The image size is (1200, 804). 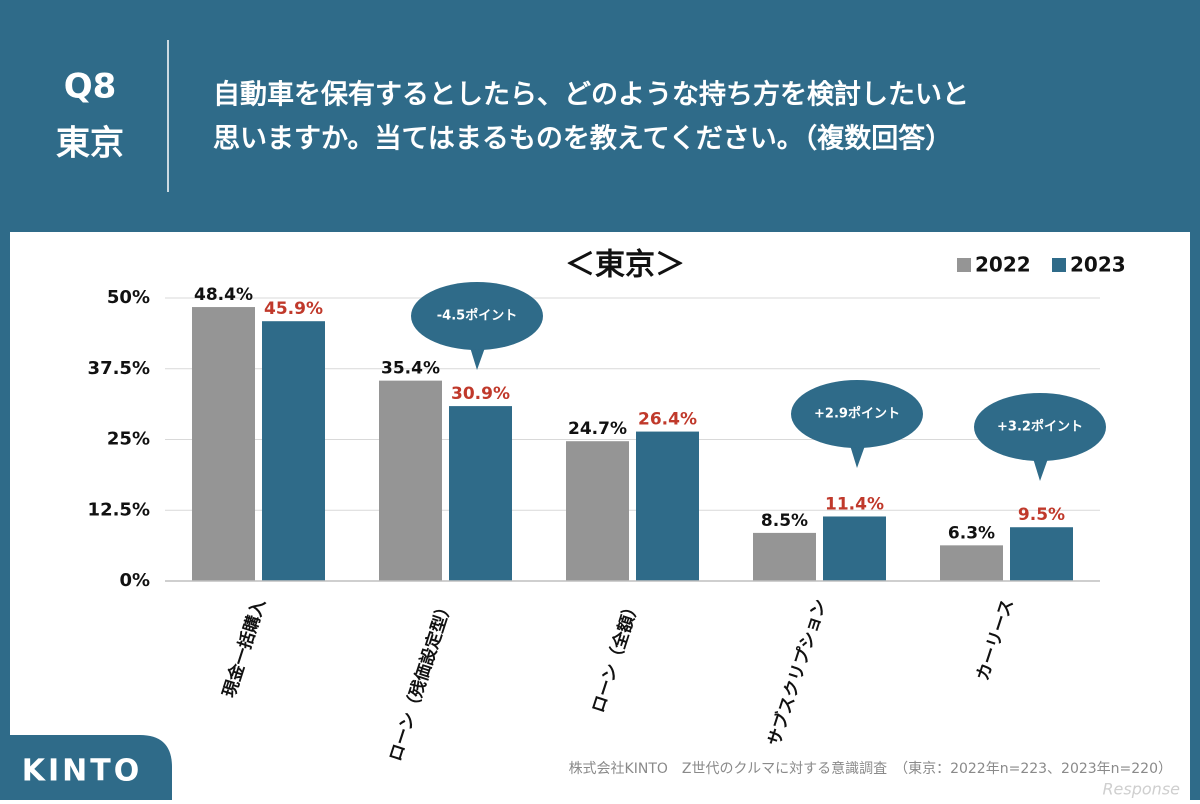 I want to click on region: 東京, so click(x=90, y=144).